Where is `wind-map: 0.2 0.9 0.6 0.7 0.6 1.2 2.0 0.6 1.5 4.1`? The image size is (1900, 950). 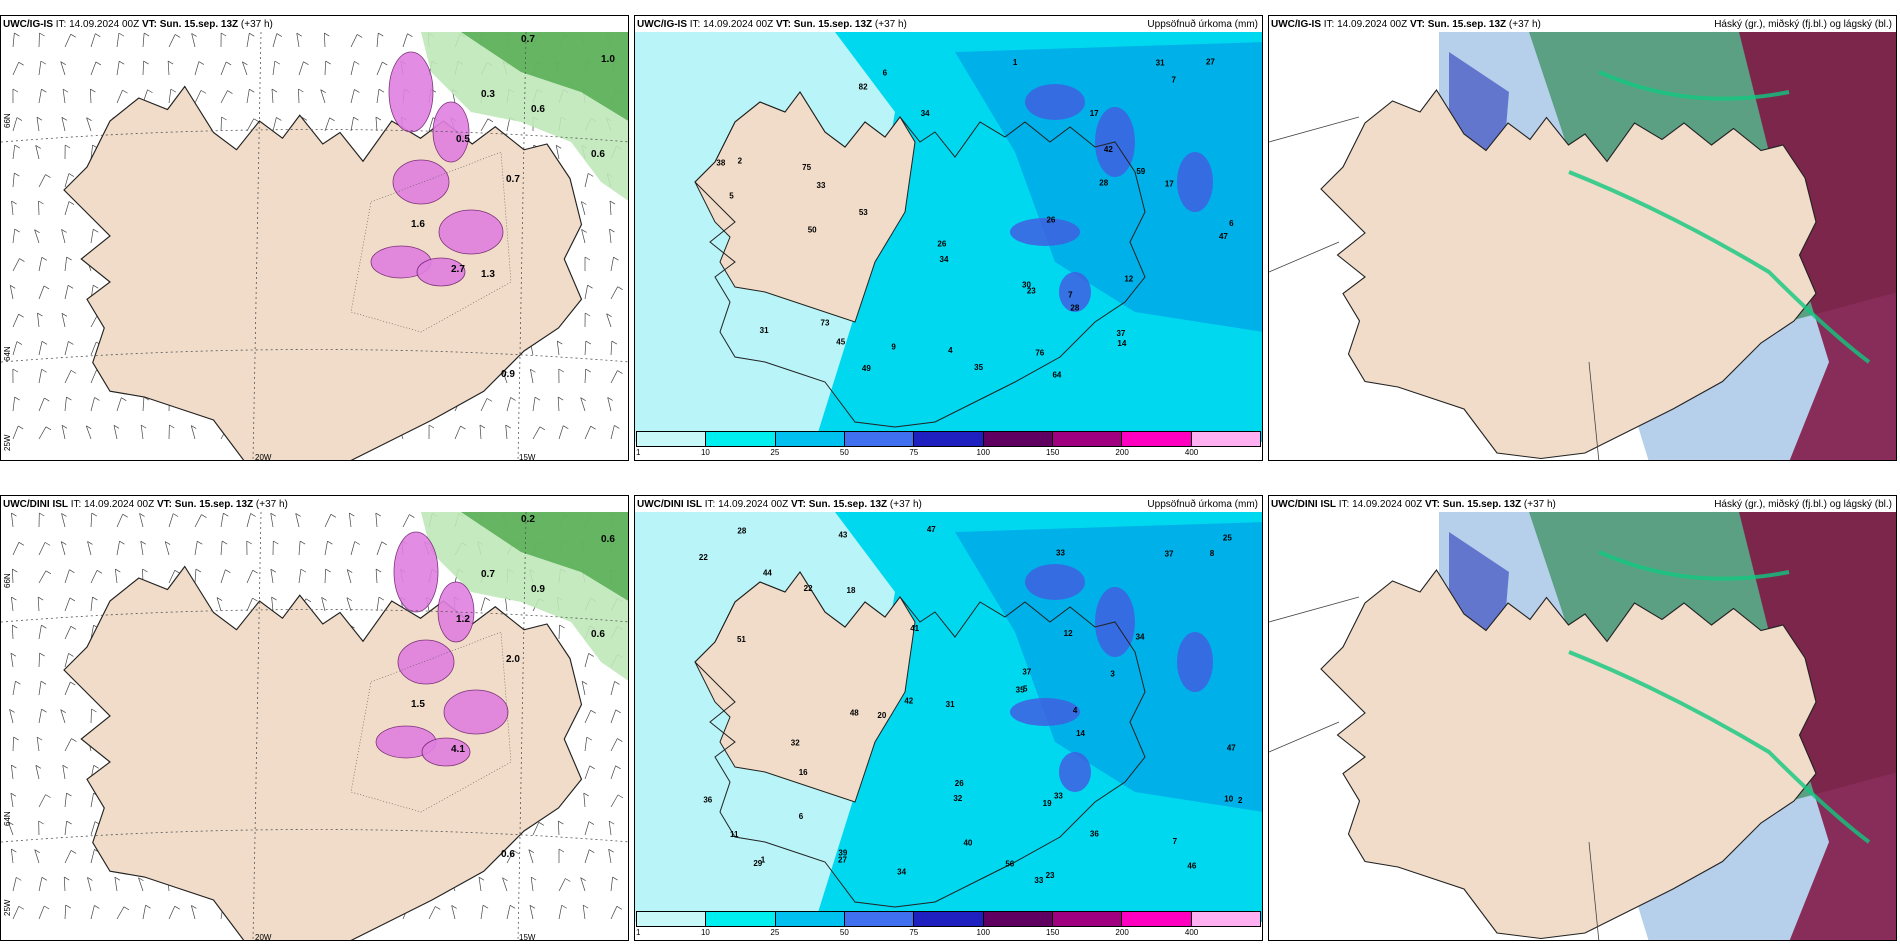 wind-map: 0.2 0.9 0.6 0.7 0.6 1.2 2.0 0.6 1.5 4.1 is located at coordinates (314, 726).